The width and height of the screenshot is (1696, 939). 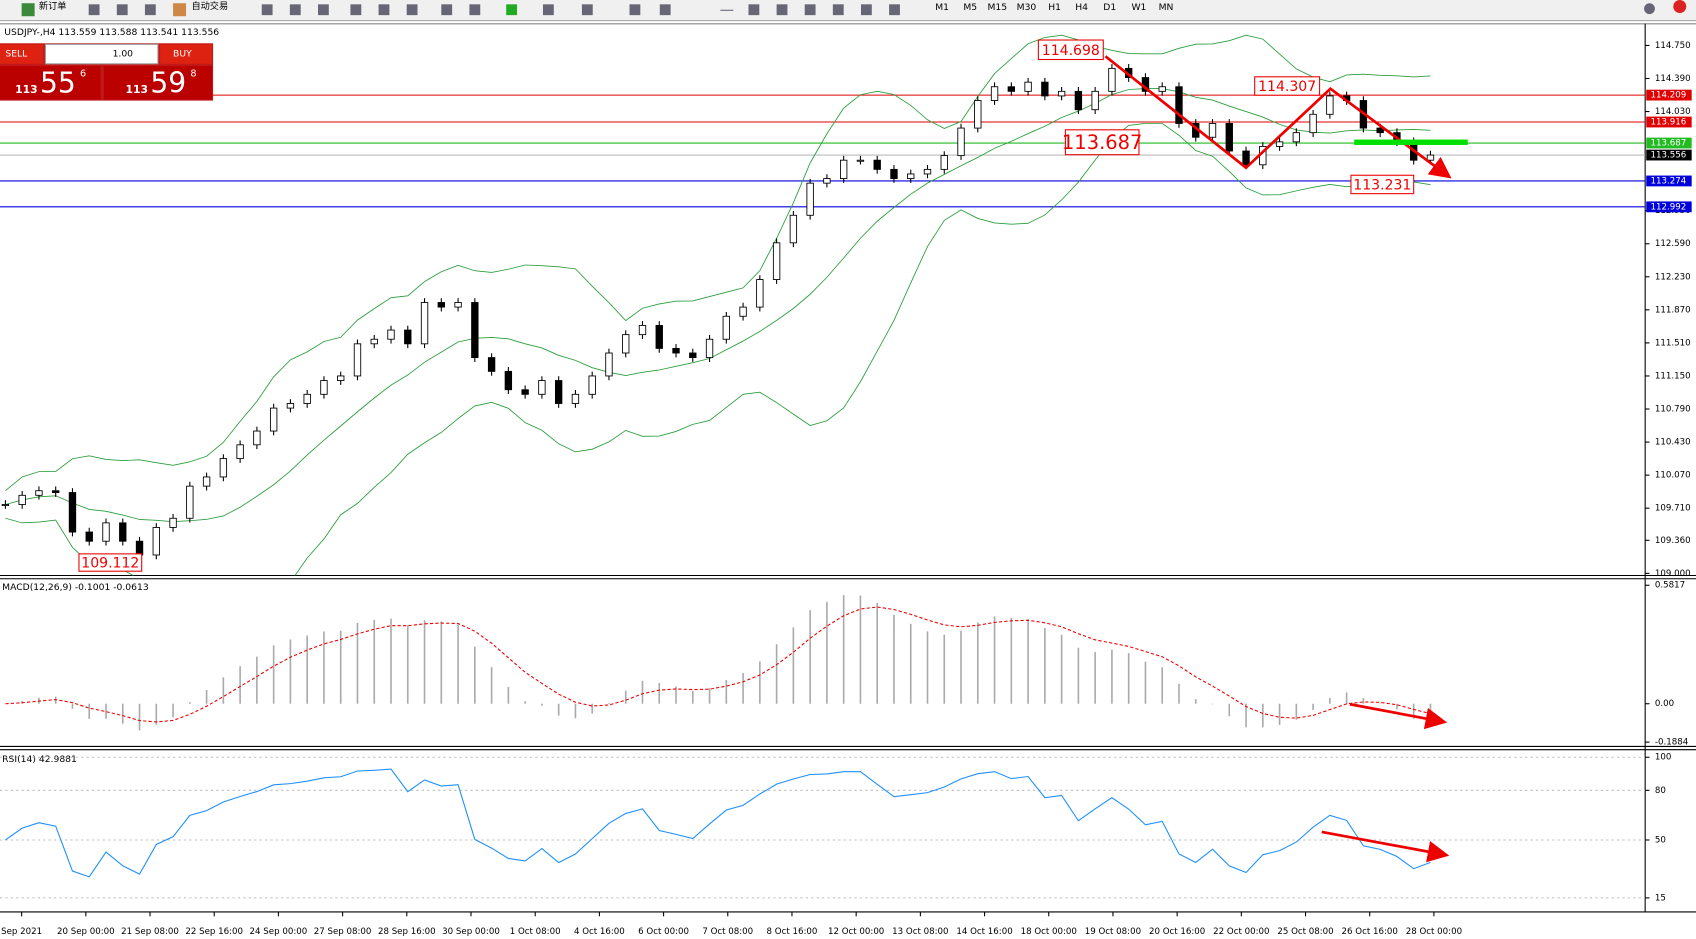 What do you see at coordinates (16, 54) in the screenshot?
I see `sell-text: SELL` at bounding box center [16, 54].